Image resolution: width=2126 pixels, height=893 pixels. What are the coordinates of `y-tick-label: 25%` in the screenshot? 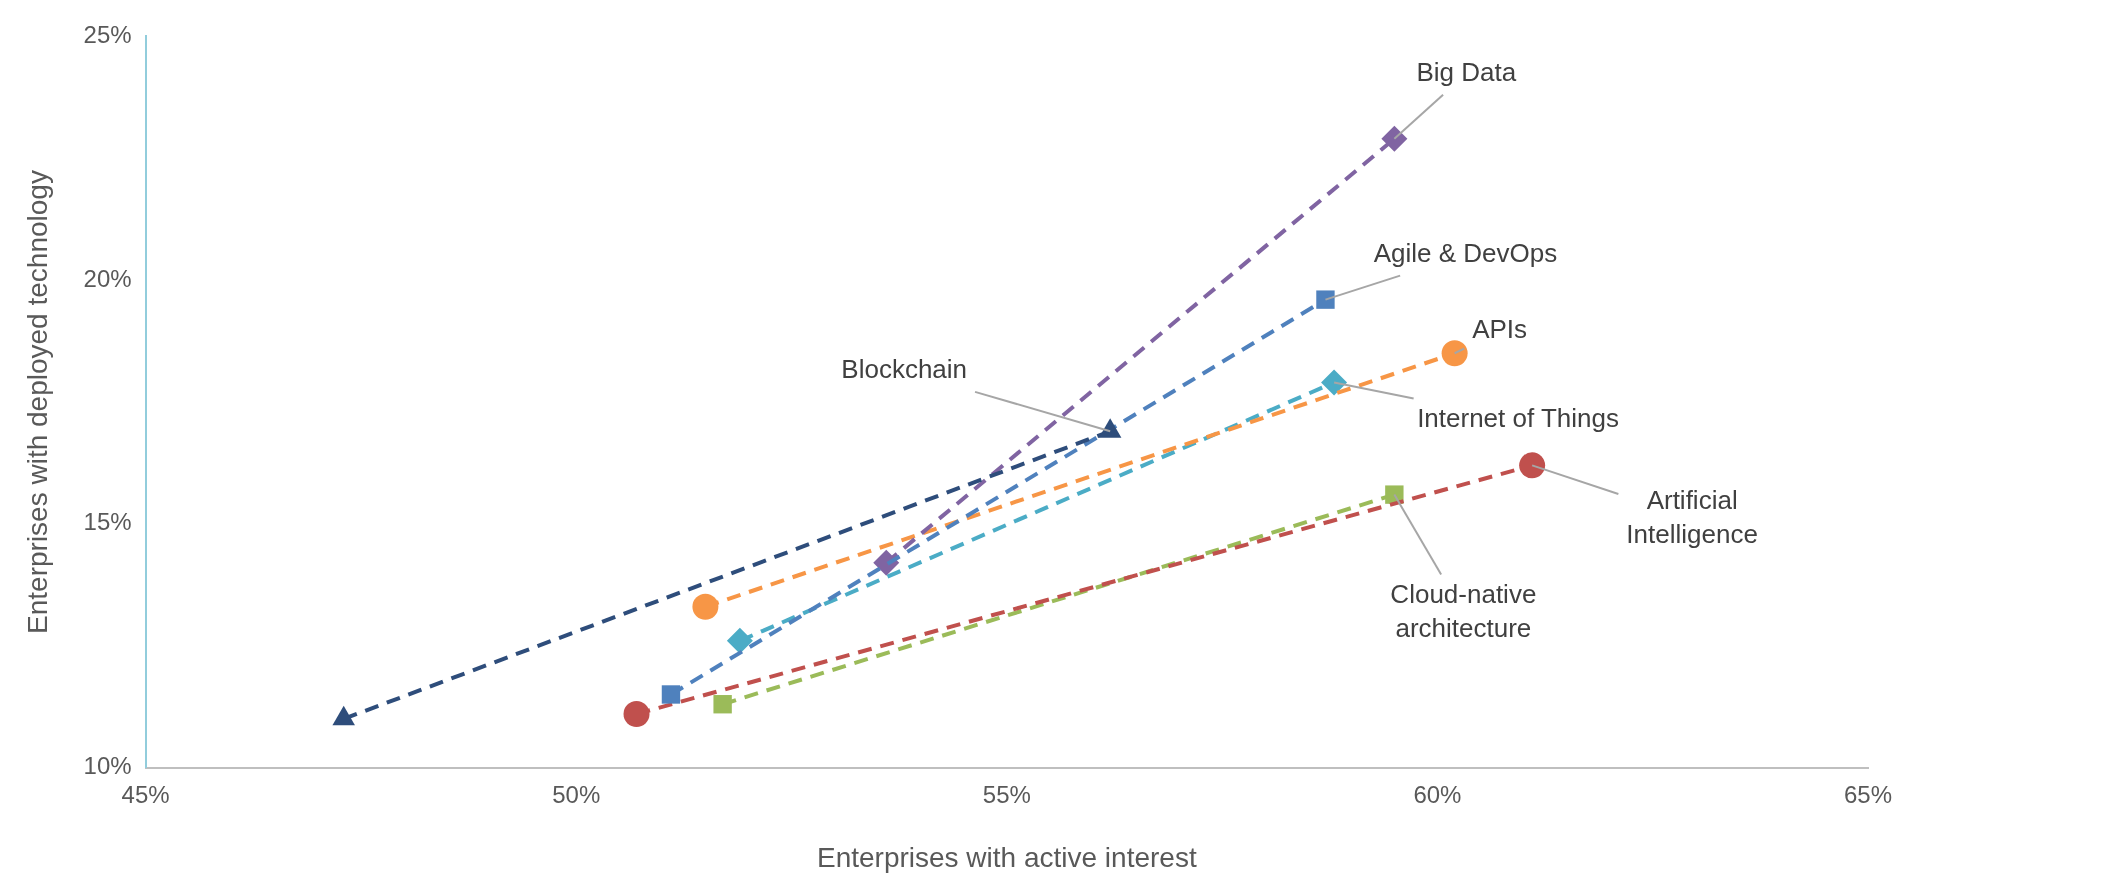 It's located at (107, 35).